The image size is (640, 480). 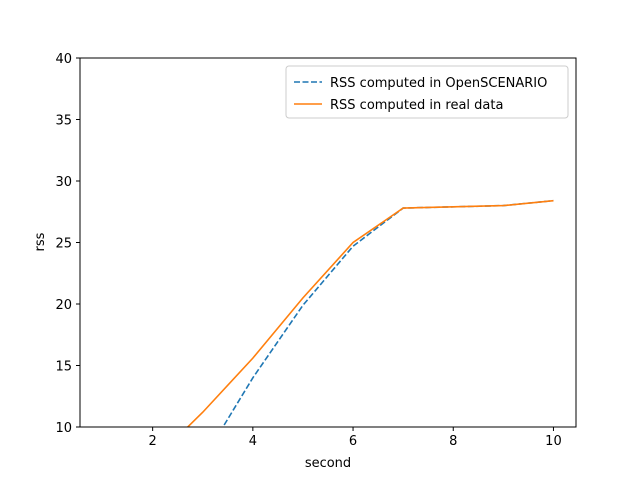 I want to click on legend-label: RSS computed in real data, so click(x=416, y=105).